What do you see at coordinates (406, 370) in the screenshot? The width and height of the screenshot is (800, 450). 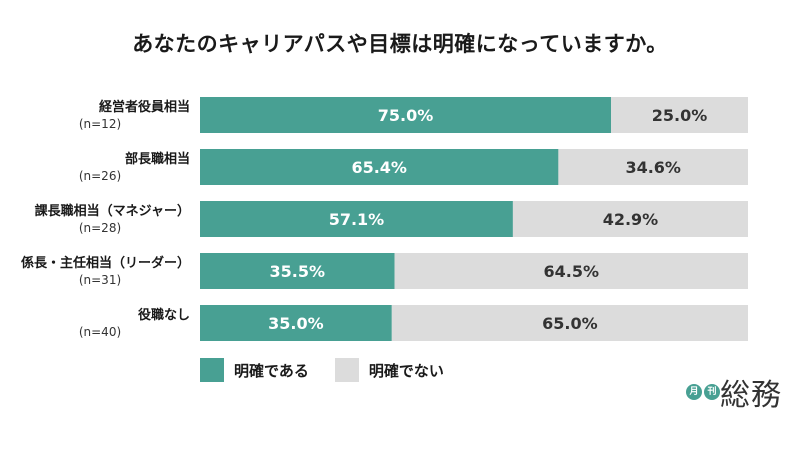 I see `legend-label-unclear: 明確でない` at bounding box center [406, 370].